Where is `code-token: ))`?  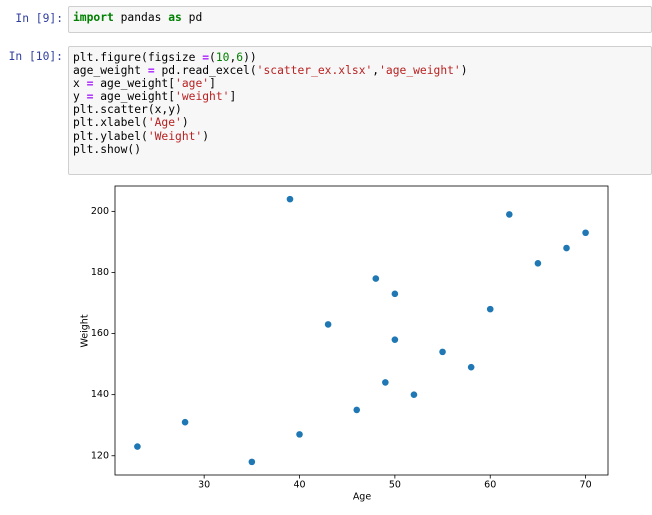
code-token: )) is located at coordinates (250, 57).